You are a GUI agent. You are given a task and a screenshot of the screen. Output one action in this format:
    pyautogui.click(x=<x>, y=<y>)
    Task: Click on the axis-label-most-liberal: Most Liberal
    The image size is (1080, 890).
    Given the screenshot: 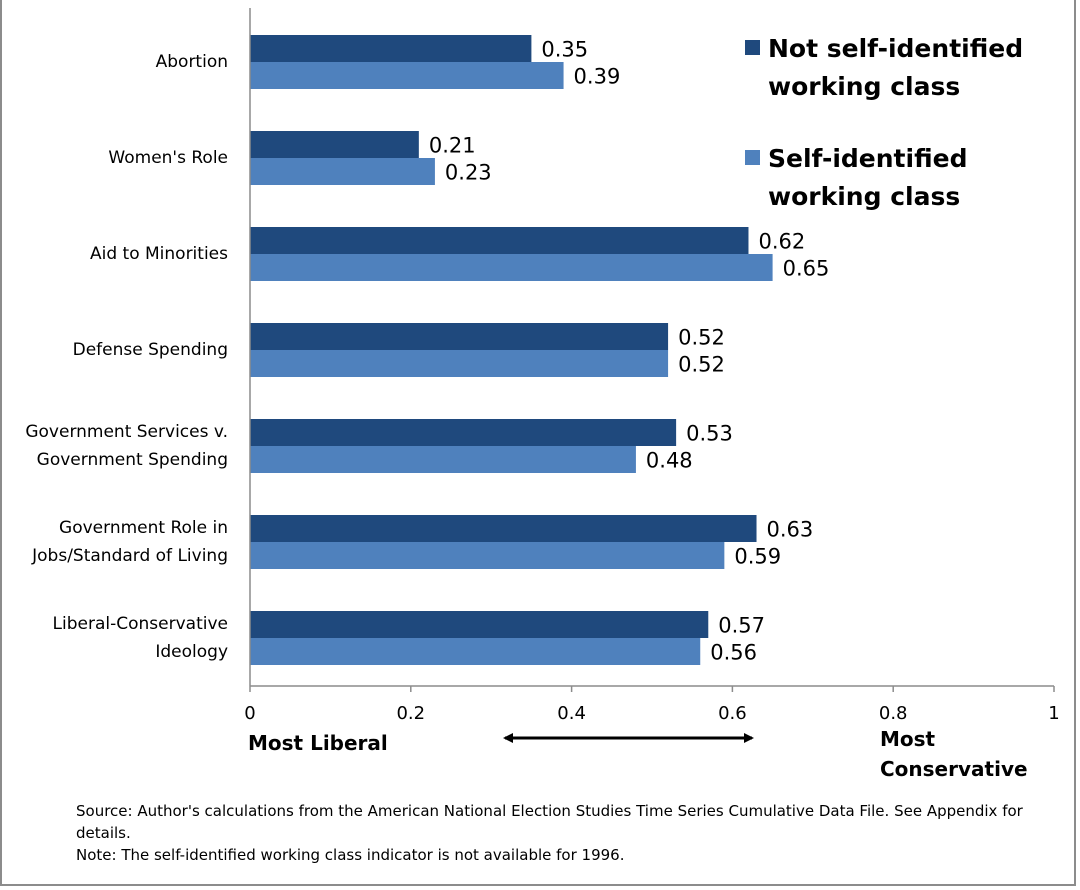 What is the action you would take?
    pyautogui.click(x=318, y=743)
    